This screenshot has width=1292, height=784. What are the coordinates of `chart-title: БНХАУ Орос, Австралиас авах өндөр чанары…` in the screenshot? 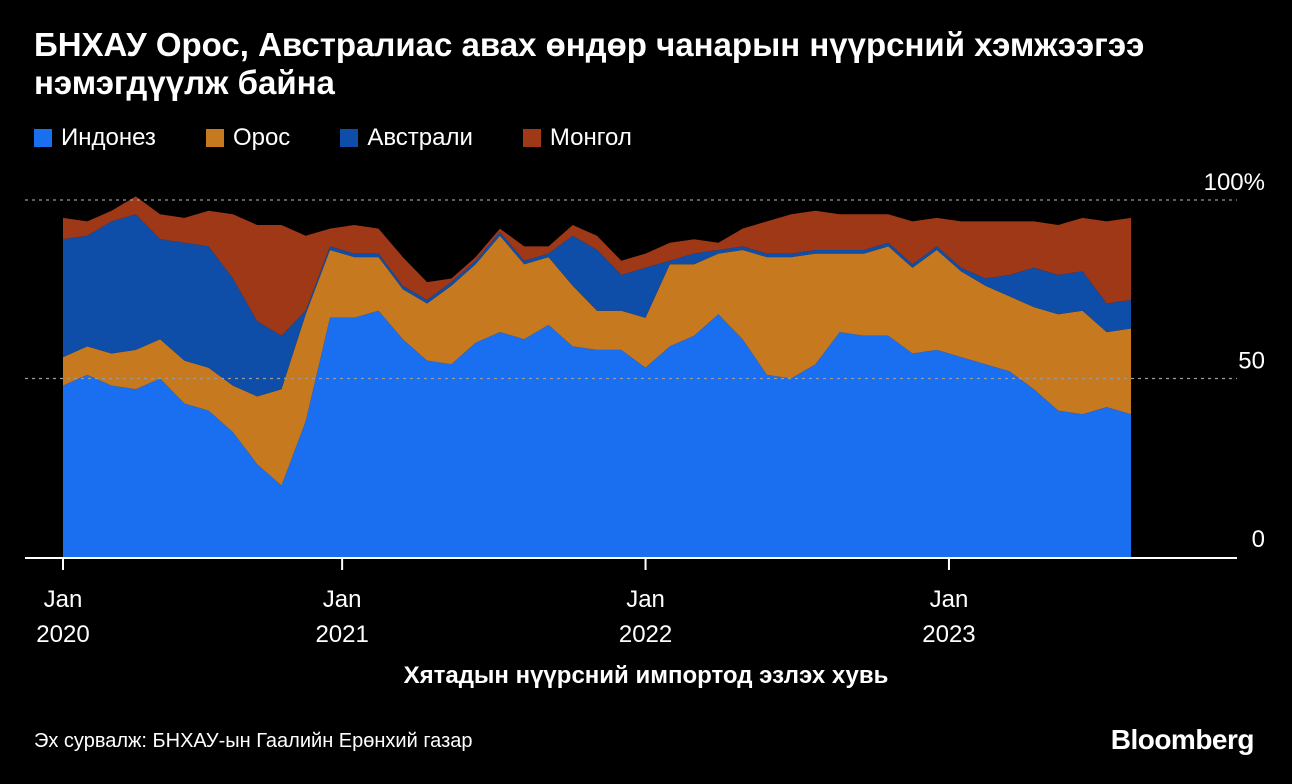 It's located at (589, 63).